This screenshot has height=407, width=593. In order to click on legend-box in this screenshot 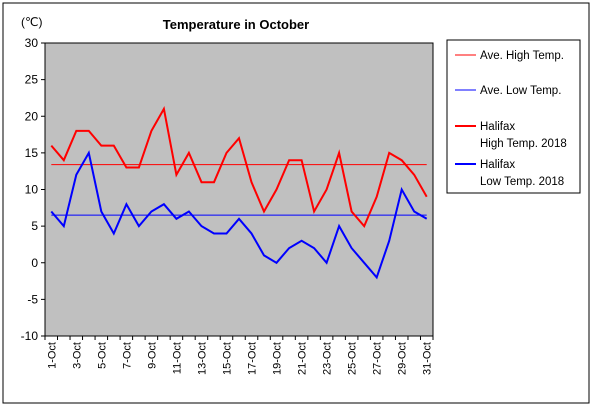, I will do `click(513, 116)`.